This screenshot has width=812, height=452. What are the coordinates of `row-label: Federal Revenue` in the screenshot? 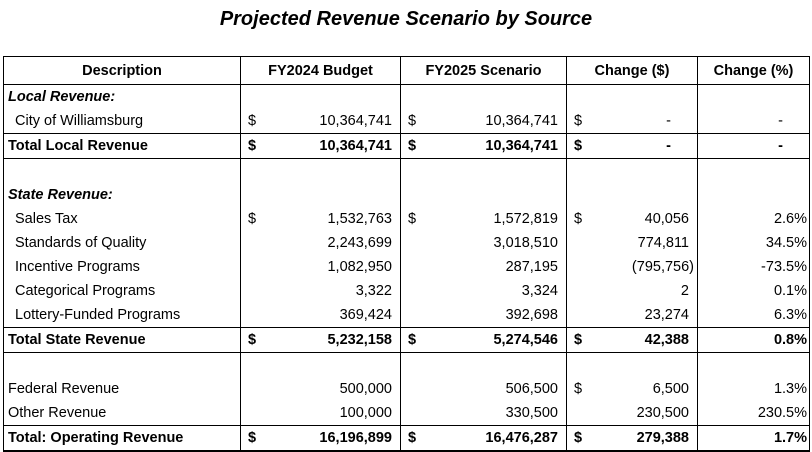 It's located at (122, 389).